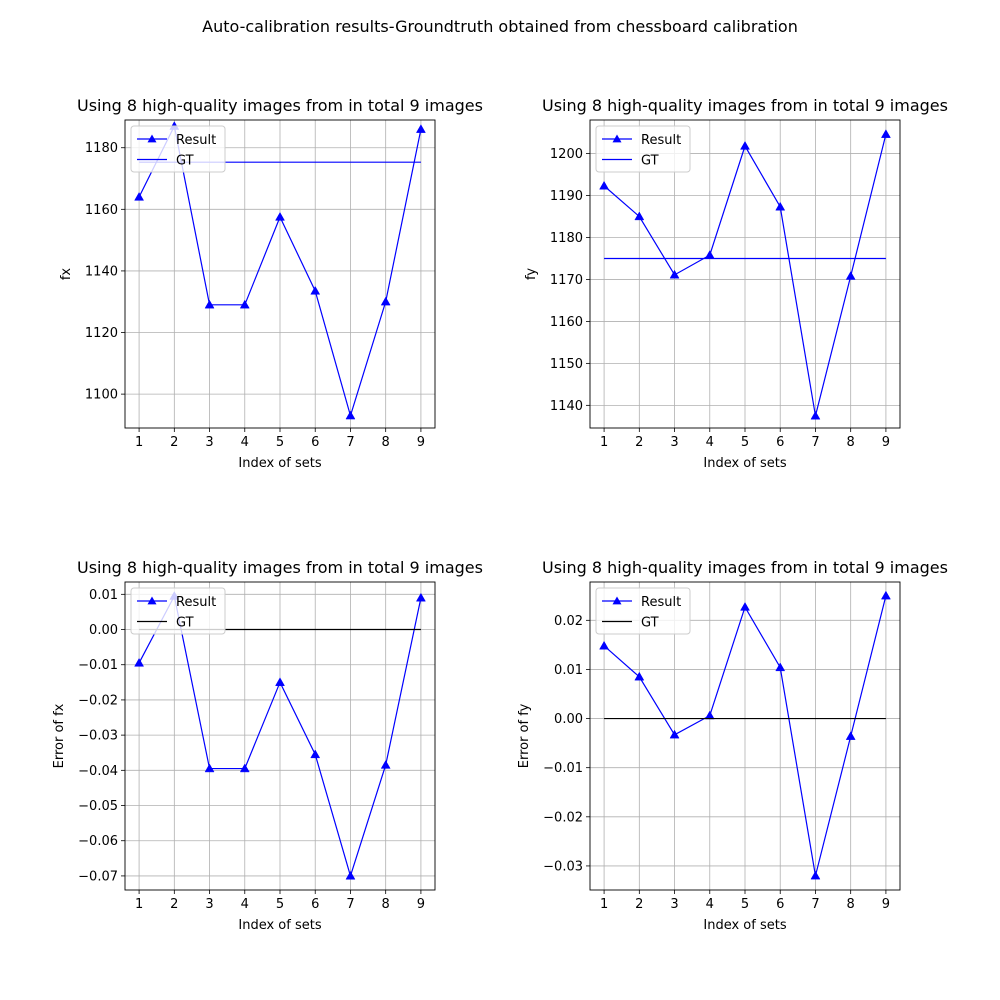  Describe the element at coordinates (98, 771) in the screenshot. I see `y-tick-label: −0.04` at that location.